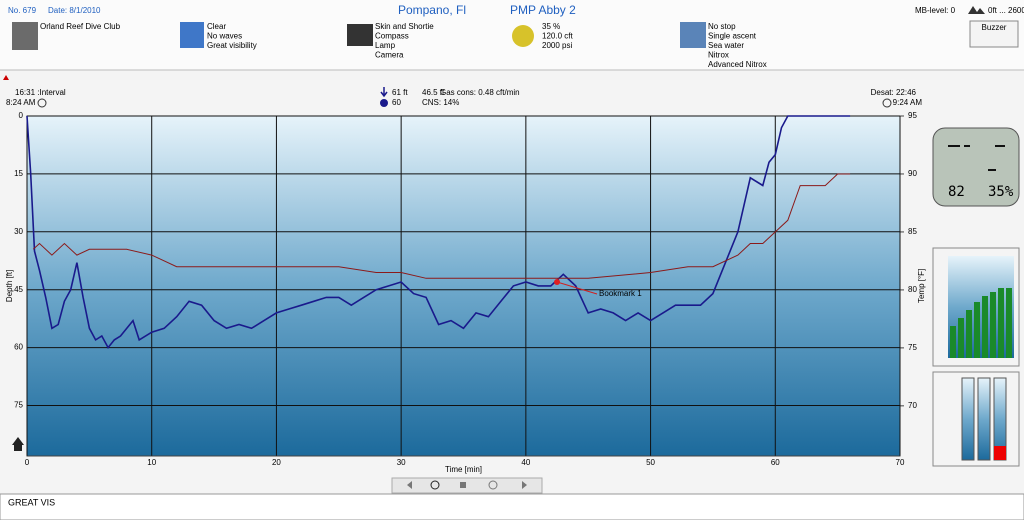  Describe the element at coordinates (409, 485) in the screenshot. I see `prev-button` at that location.